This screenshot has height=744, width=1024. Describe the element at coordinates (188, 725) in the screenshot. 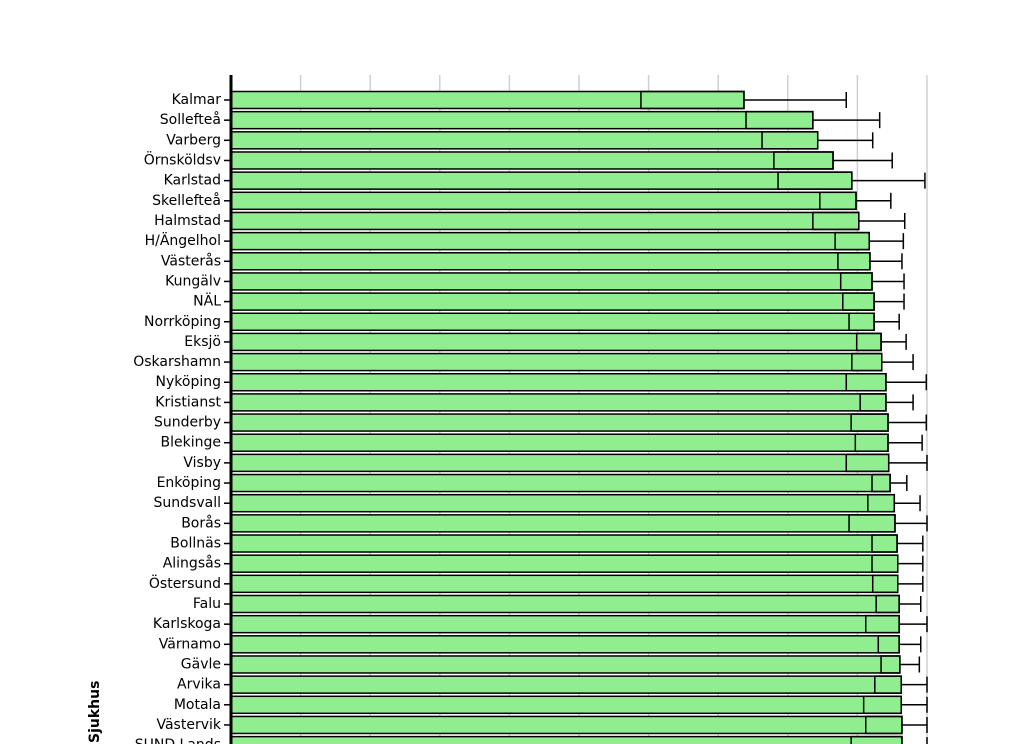

I see `y-tick-label: Västervik` at that location.